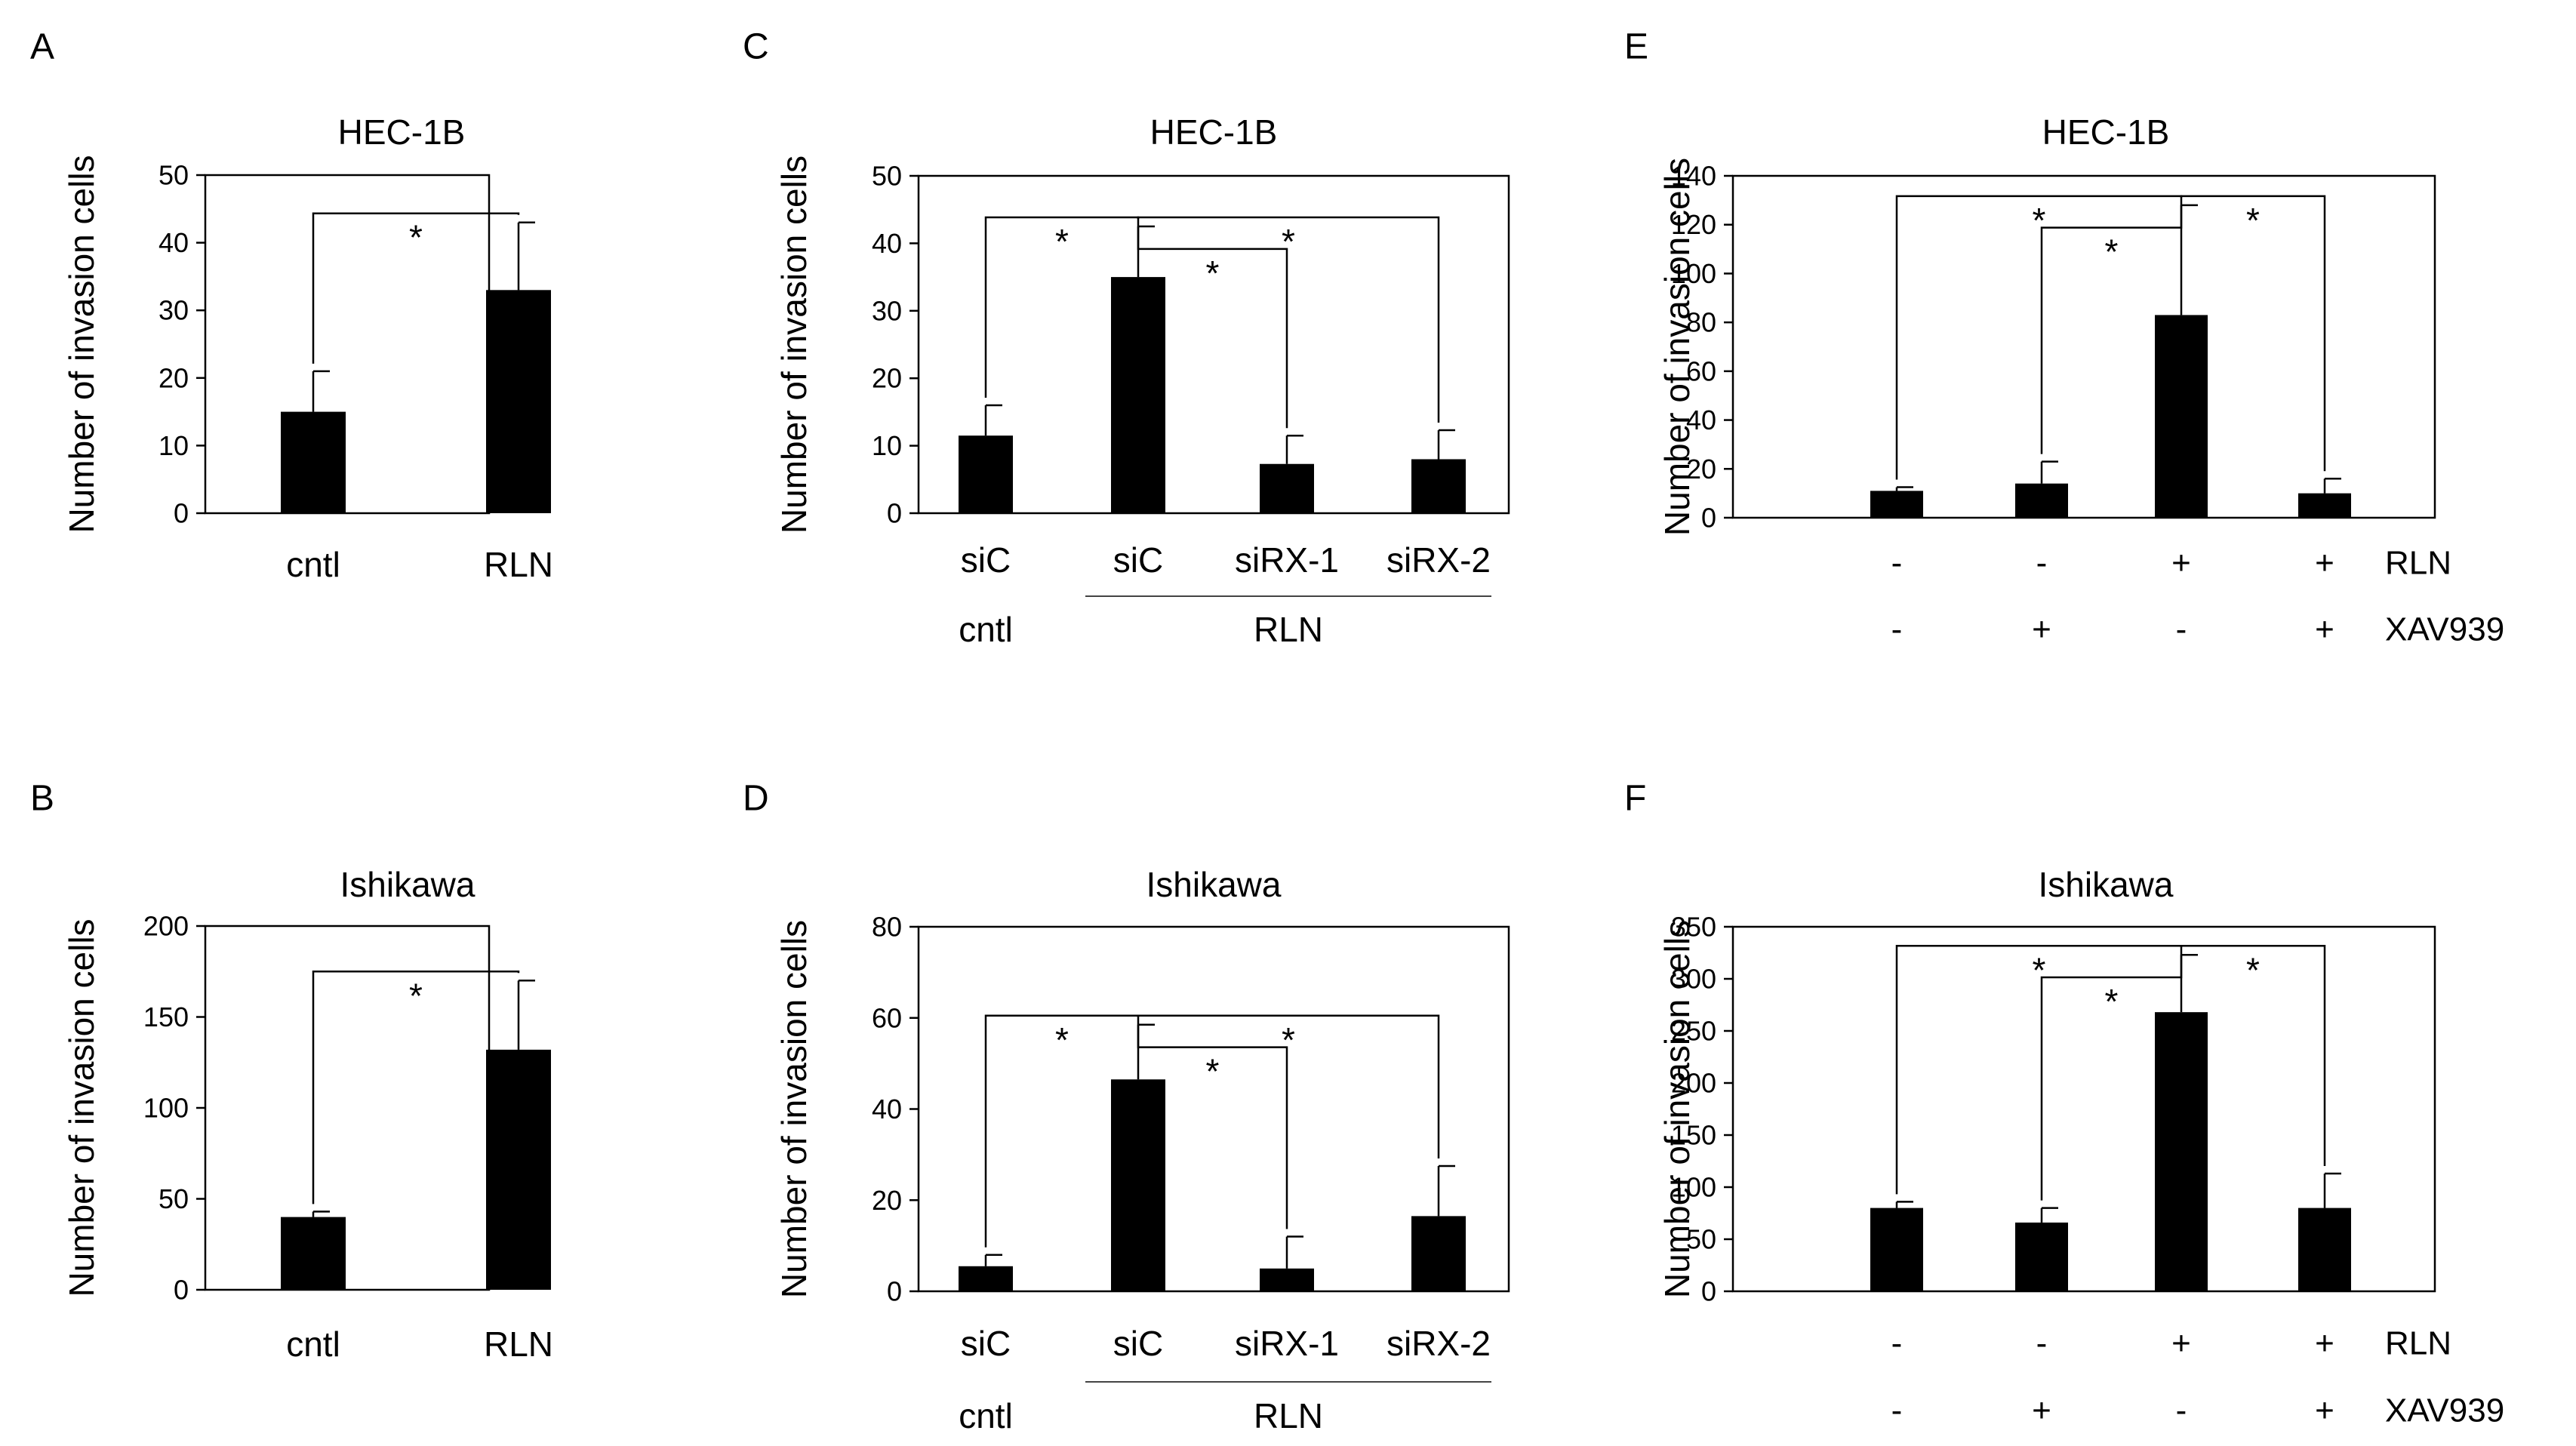 The image size is (2576, 1446). Describe the element at coordinates (1693, 224) in the screenshot. I see `y-tick-label: 120` at that location.